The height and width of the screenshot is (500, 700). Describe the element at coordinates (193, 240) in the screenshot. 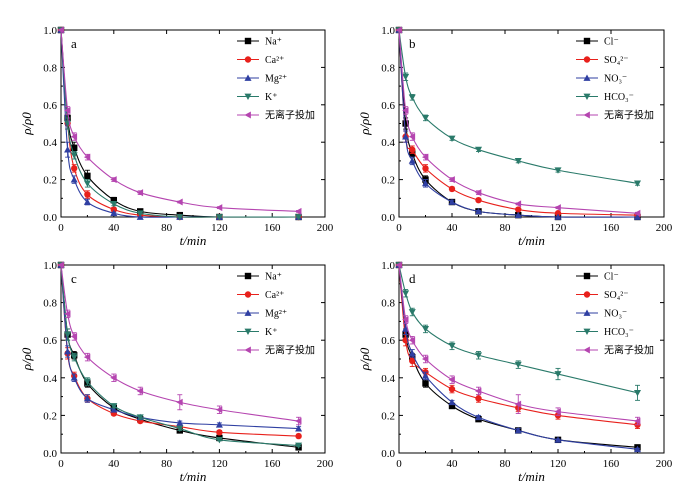

I see `panel-a-xlabel: t/min` at that location.